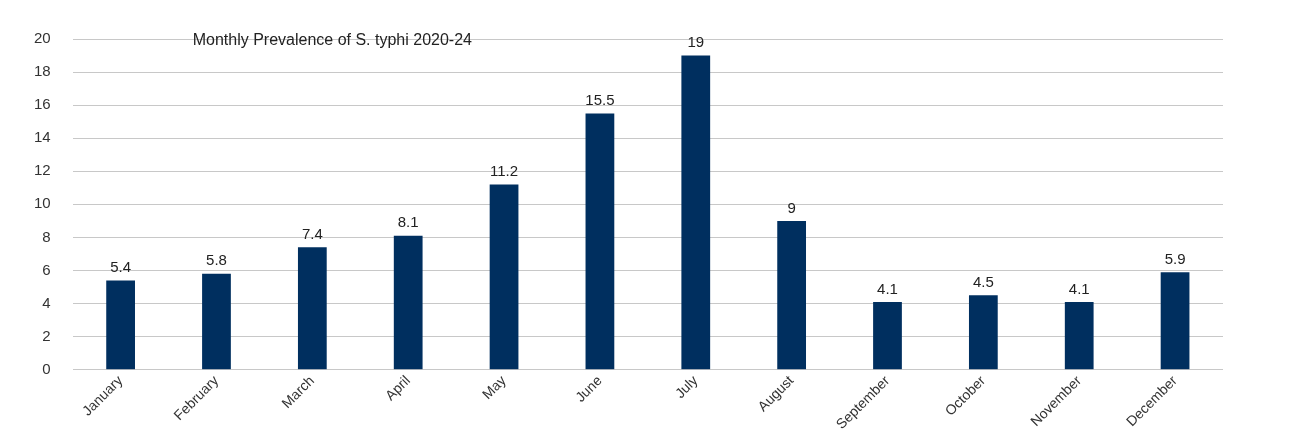 The image size is (1291, 444). What do you see at coordinates (42, 137) in the screenshot?
I see `y-tick-label: 14` at bounding box center [42, 137].